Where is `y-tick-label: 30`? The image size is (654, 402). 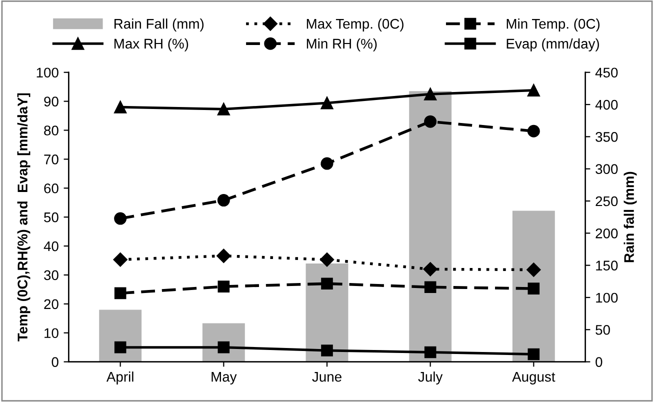 y-tick-label: 30 is located at coordinates (51, 275).